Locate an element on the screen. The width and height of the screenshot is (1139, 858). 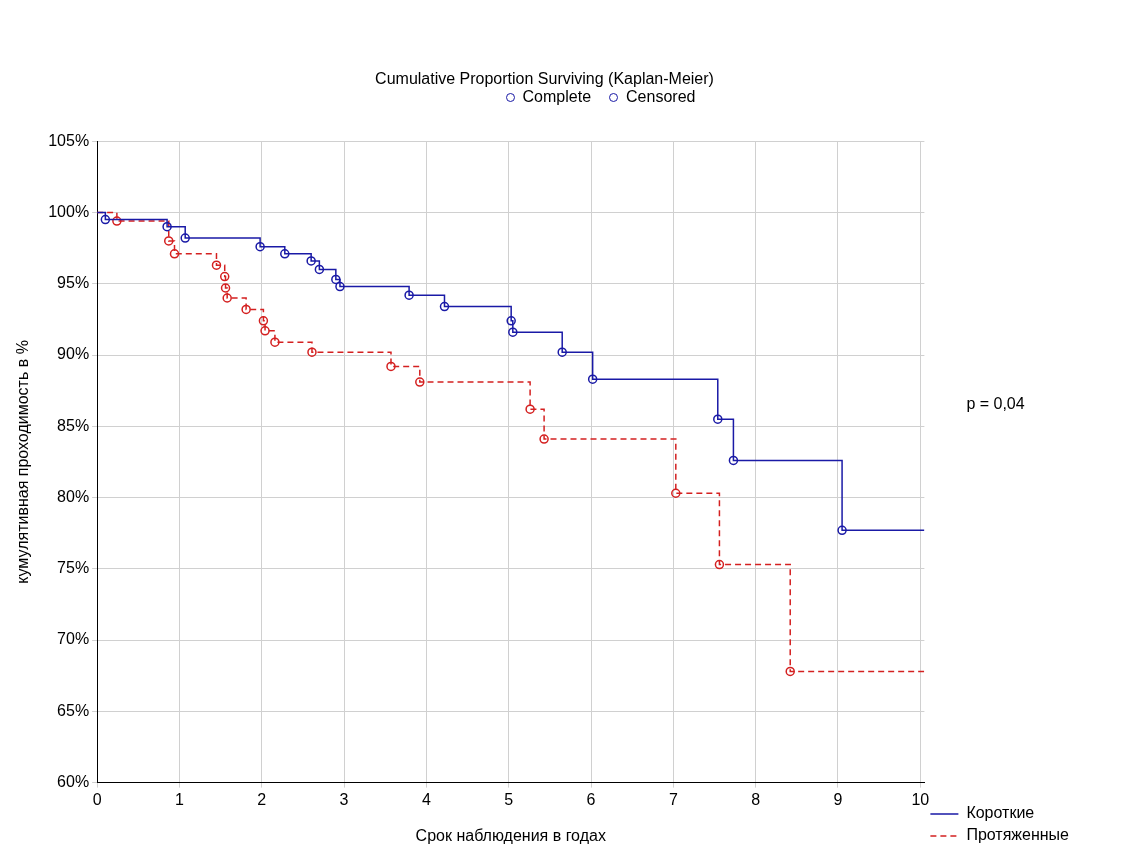
y-tick-label: 80% is located at coordinates (73, 496).